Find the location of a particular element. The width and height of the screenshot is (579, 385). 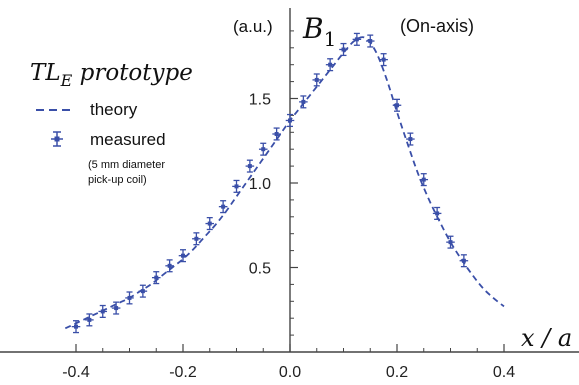

legend-note-line2: pick-up coil) is located at coordinates (117, 180).